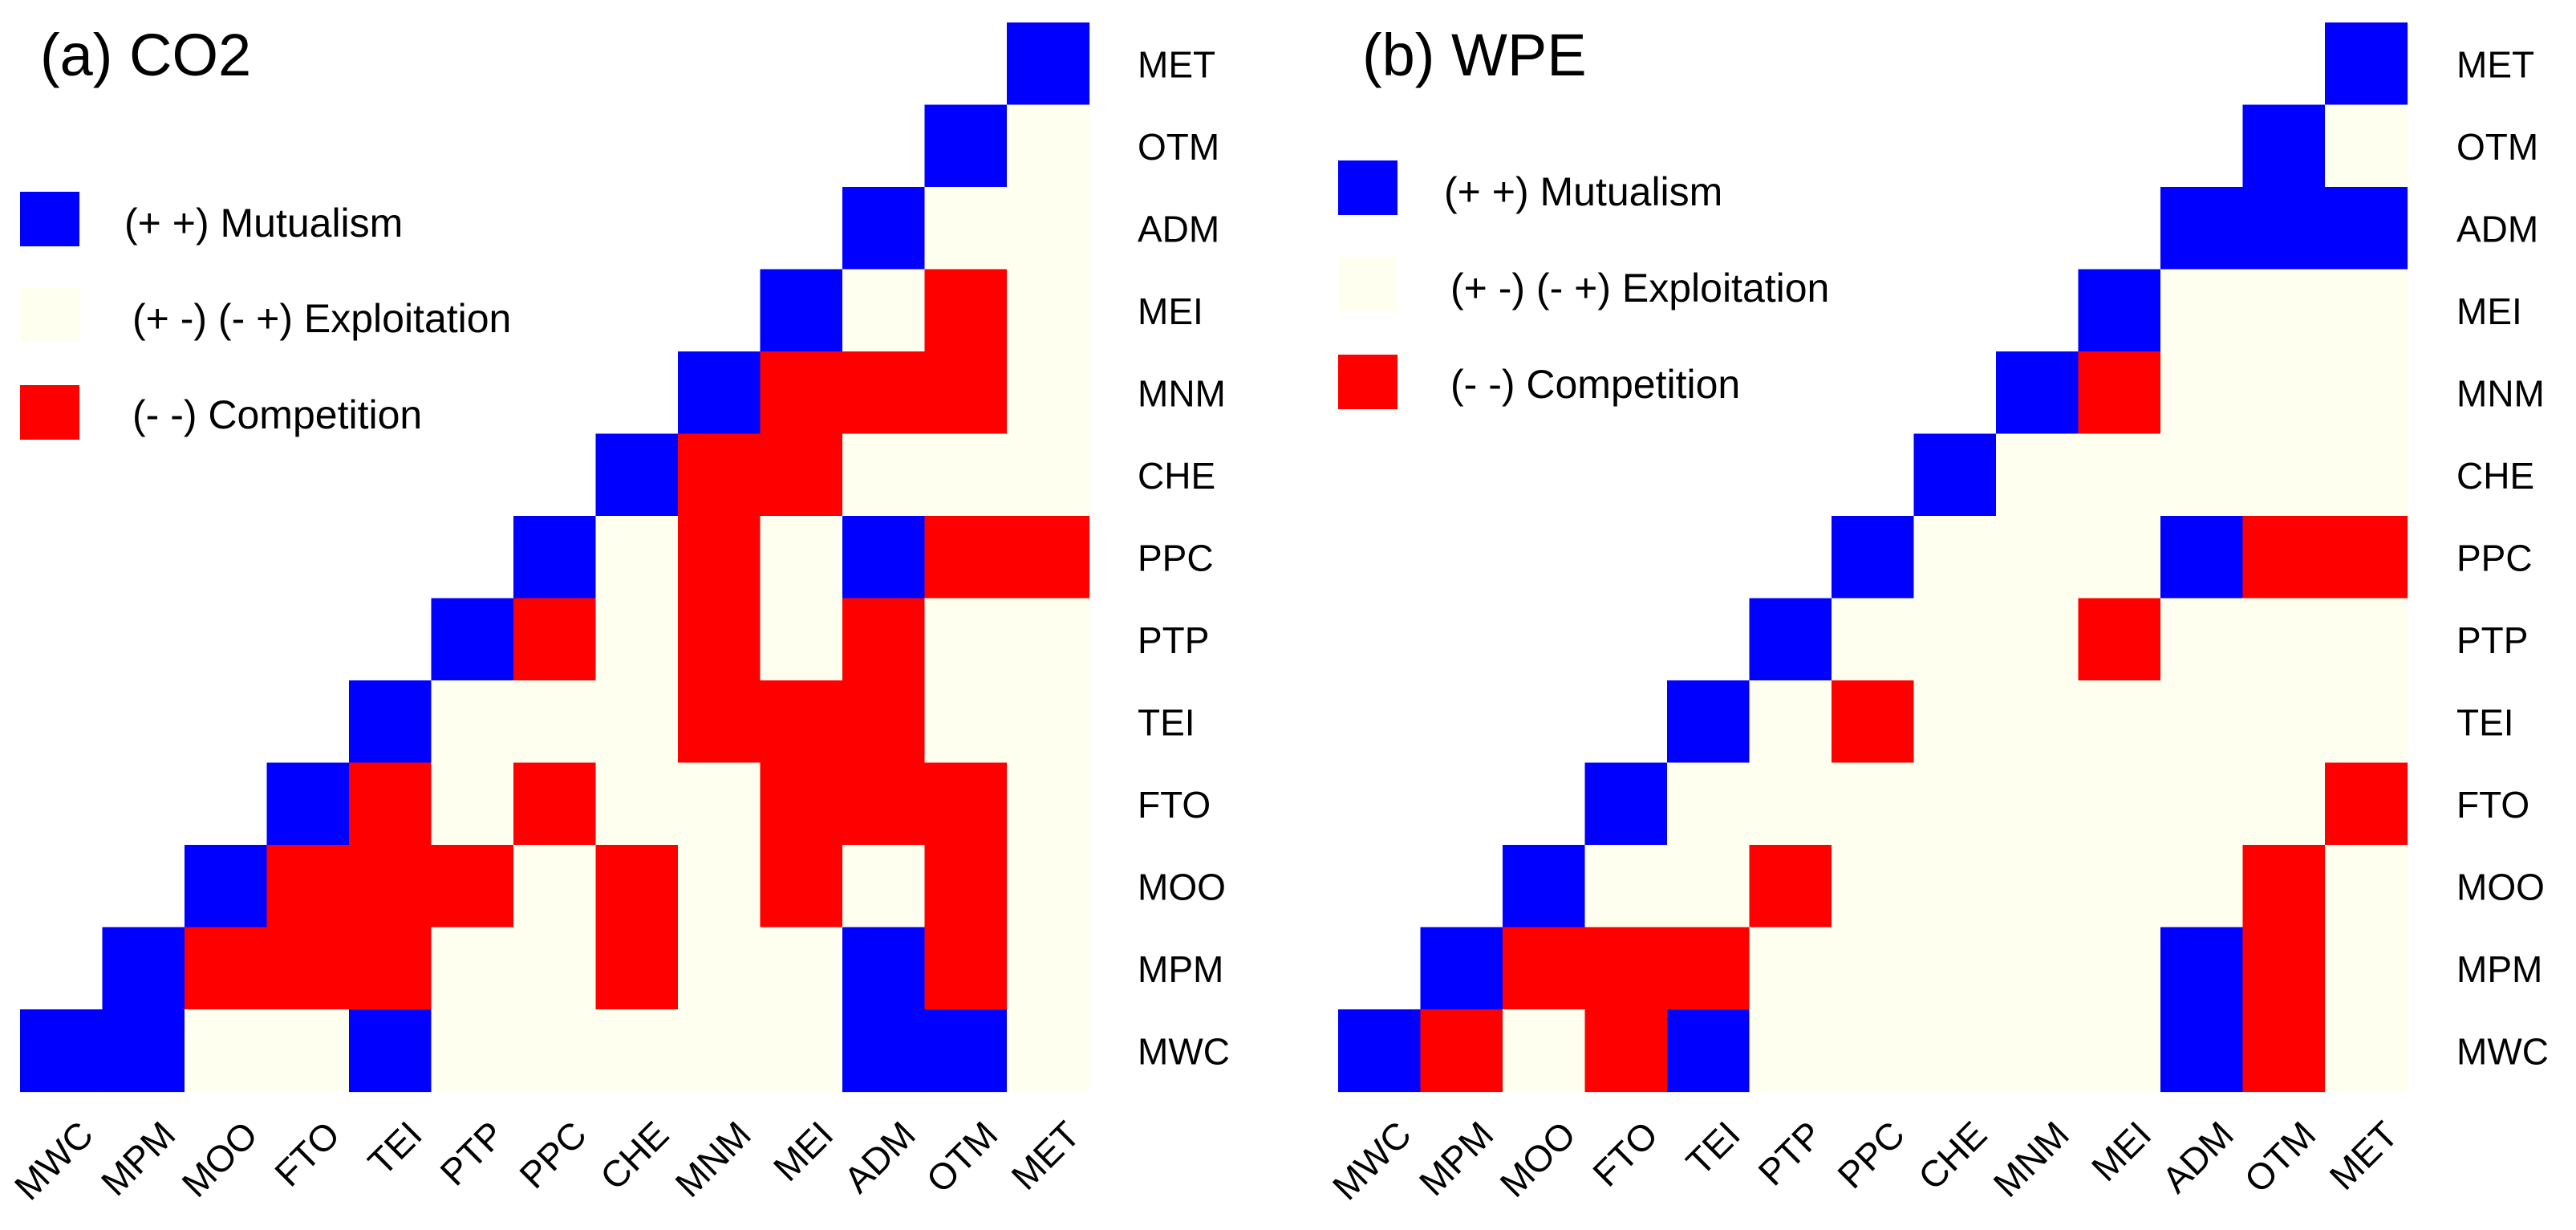 The height and width of the screenshot is (1230, 2576). Describe the element at coordinates (145, 55) in the screenshot. I see `panel-title: (a) CO2` at that location.